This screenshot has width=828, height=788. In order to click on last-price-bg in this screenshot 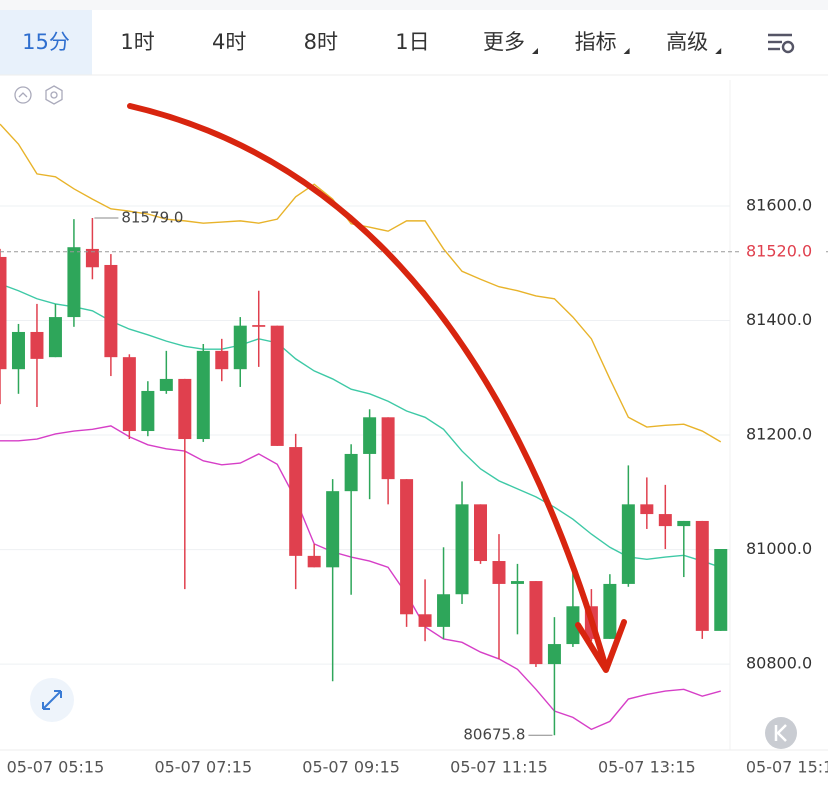, I will do `click(783, 251)`.